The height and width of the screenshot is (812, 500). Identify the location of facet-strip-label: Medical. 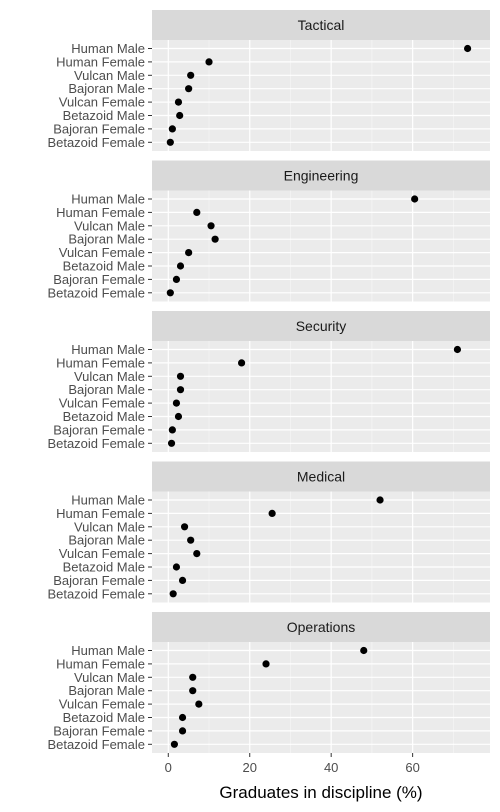
(321, 477).